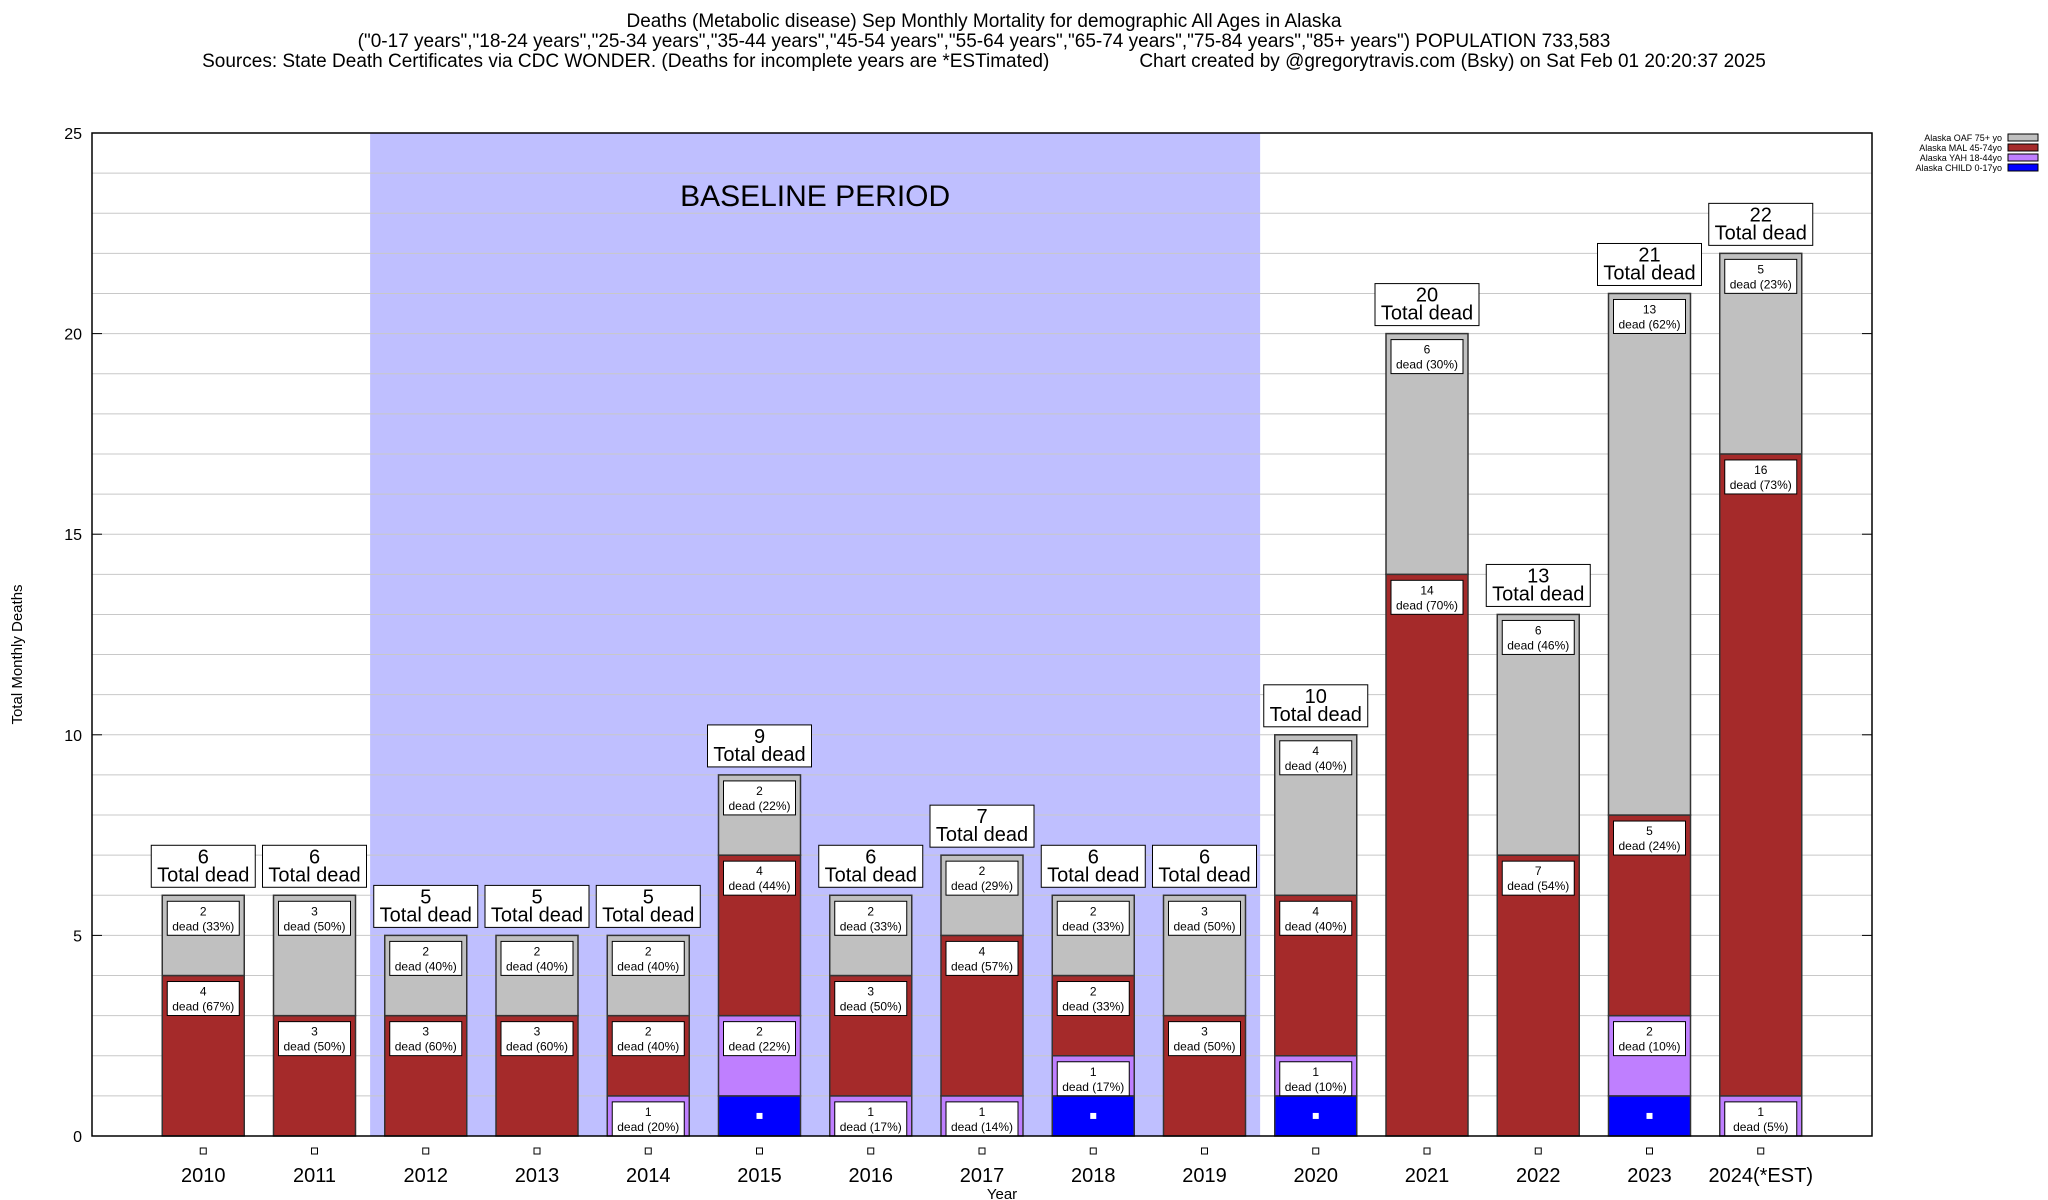 This screenshot has height=1200, width=2048. I want to click on x-tick-label: 2019, so click(1204, 1176).